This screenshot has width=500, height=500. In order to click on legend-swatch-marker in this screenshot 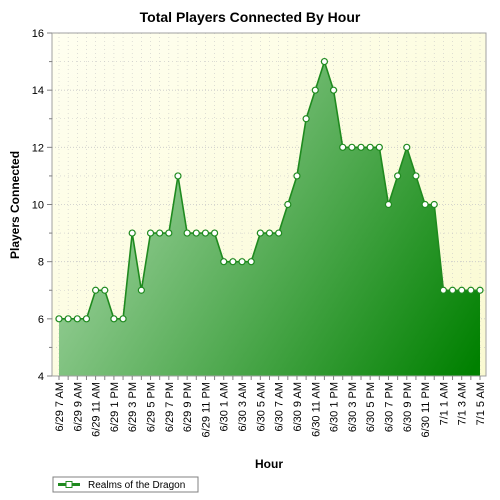, I will do `click(69, 484)`.